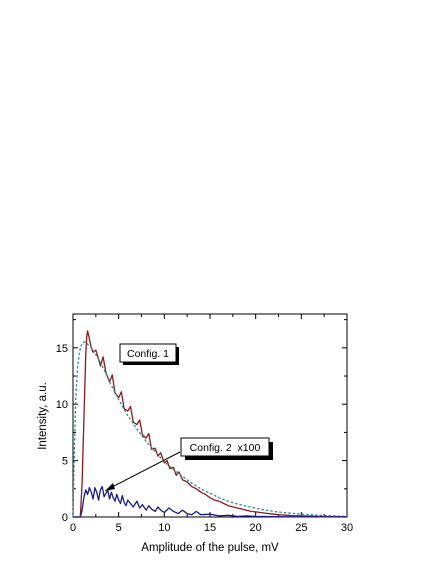 Image resolution: width=436 pixels, height=564 pixels. I want to click on x-tick-label: 10, so click(164, 528).